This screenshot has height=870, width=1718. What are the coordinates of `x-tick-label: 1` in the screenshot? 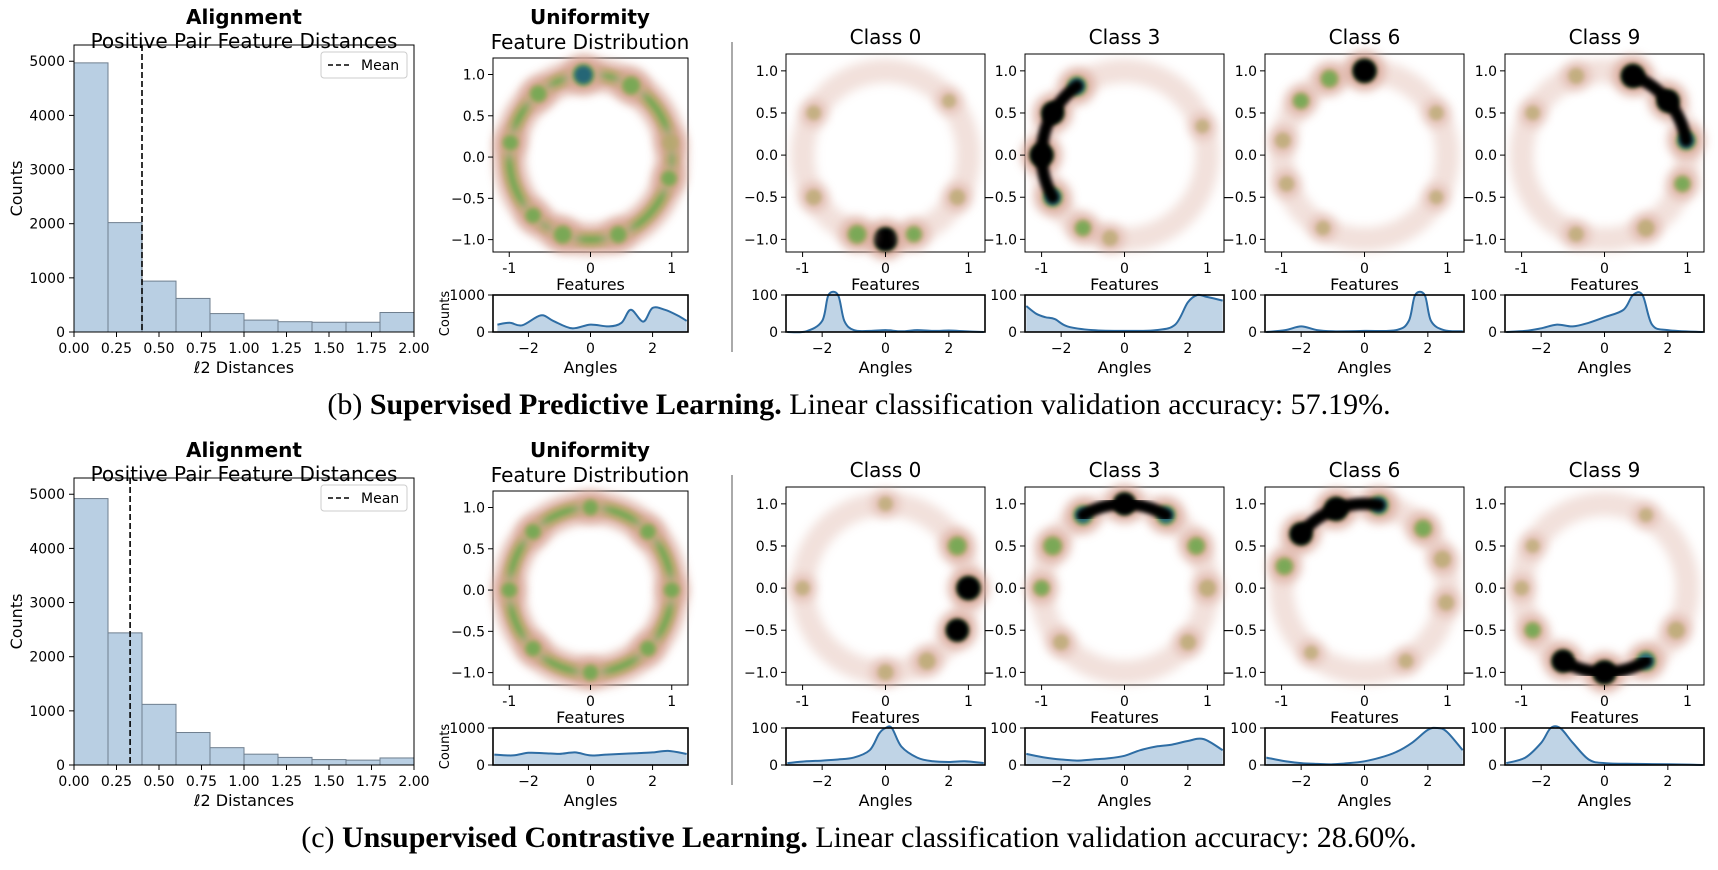 It's located at (1447, 702).